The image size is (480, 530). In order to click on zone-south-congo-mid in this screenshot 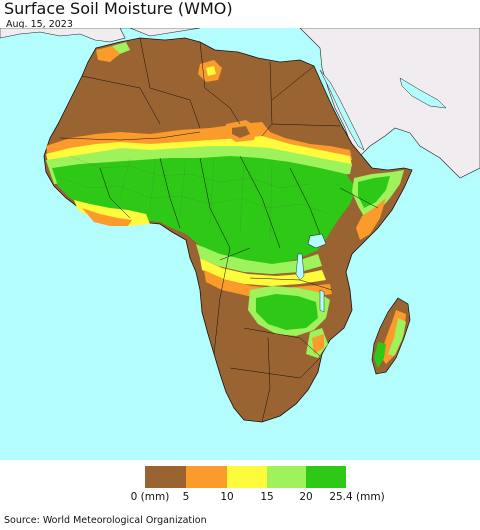, I will do `click(263, 272)`.